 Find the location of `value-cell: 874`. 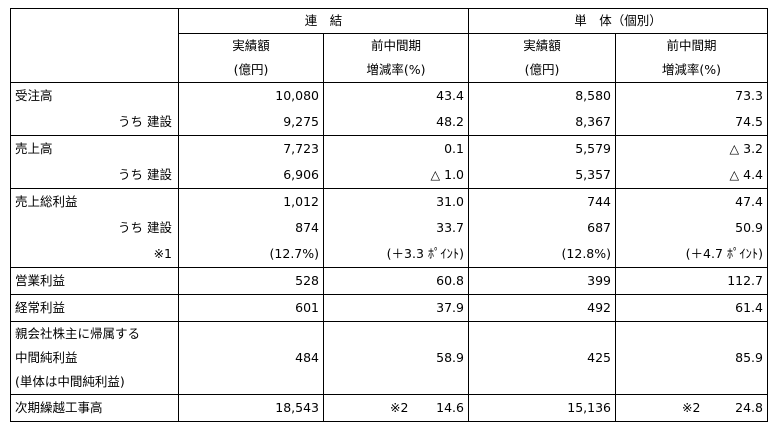

value-cell: 874 is located at coordinates (251, 228).